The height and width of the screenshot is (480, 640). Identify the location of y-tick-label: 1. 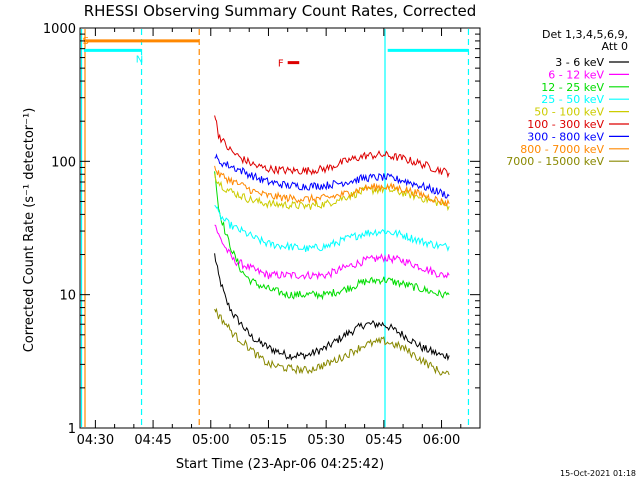
(72, 429).